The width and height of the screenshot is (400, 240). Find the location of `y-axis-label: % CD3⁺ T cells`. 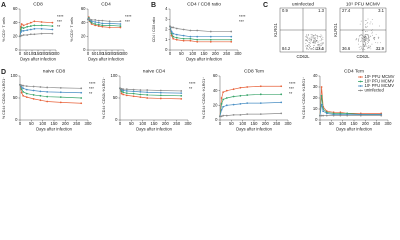

y-axis-label: % CD3⁺ T cells is located at coordinates (4, 29).